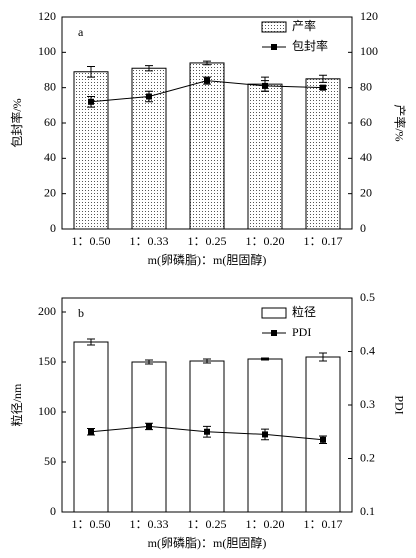 Image resolution: width=416 pixels, height=558 pixels. Describe the element at coordinates (16, 122) in the screenshot. I see `y-axis-label: 包封率/%` at that location.